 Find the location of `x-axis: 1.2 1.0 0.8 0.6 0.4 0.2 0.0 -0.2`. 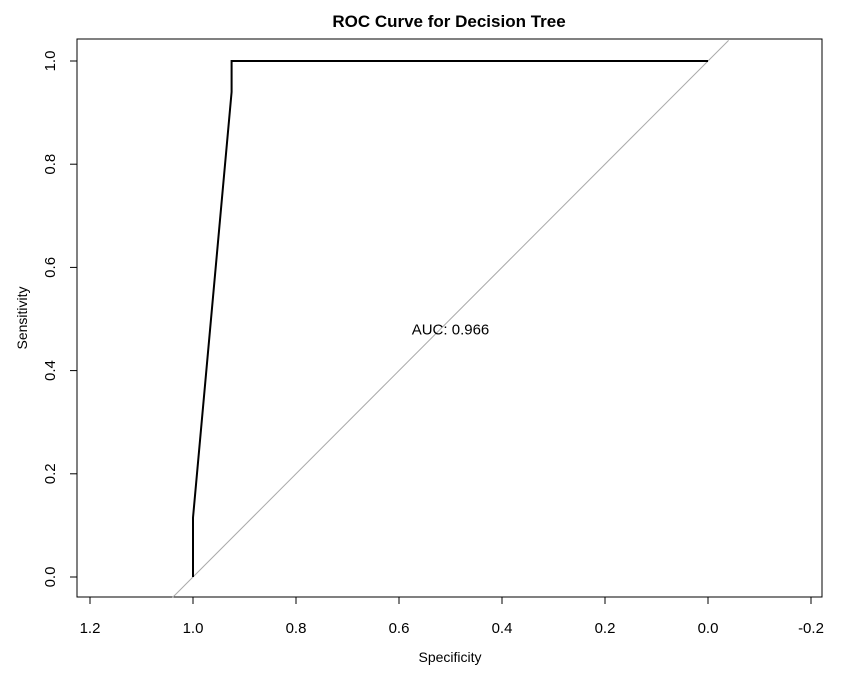

x-axis: 1.2 1.0 0.8 0.6 0.4 0.2 0.0 -0.2 is located at coordinates (452, 616).